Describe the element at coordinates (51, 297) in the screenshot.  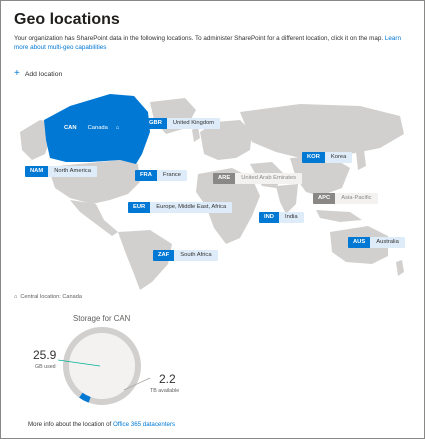
I see `central-location-text: Central location: Canada` at that location.